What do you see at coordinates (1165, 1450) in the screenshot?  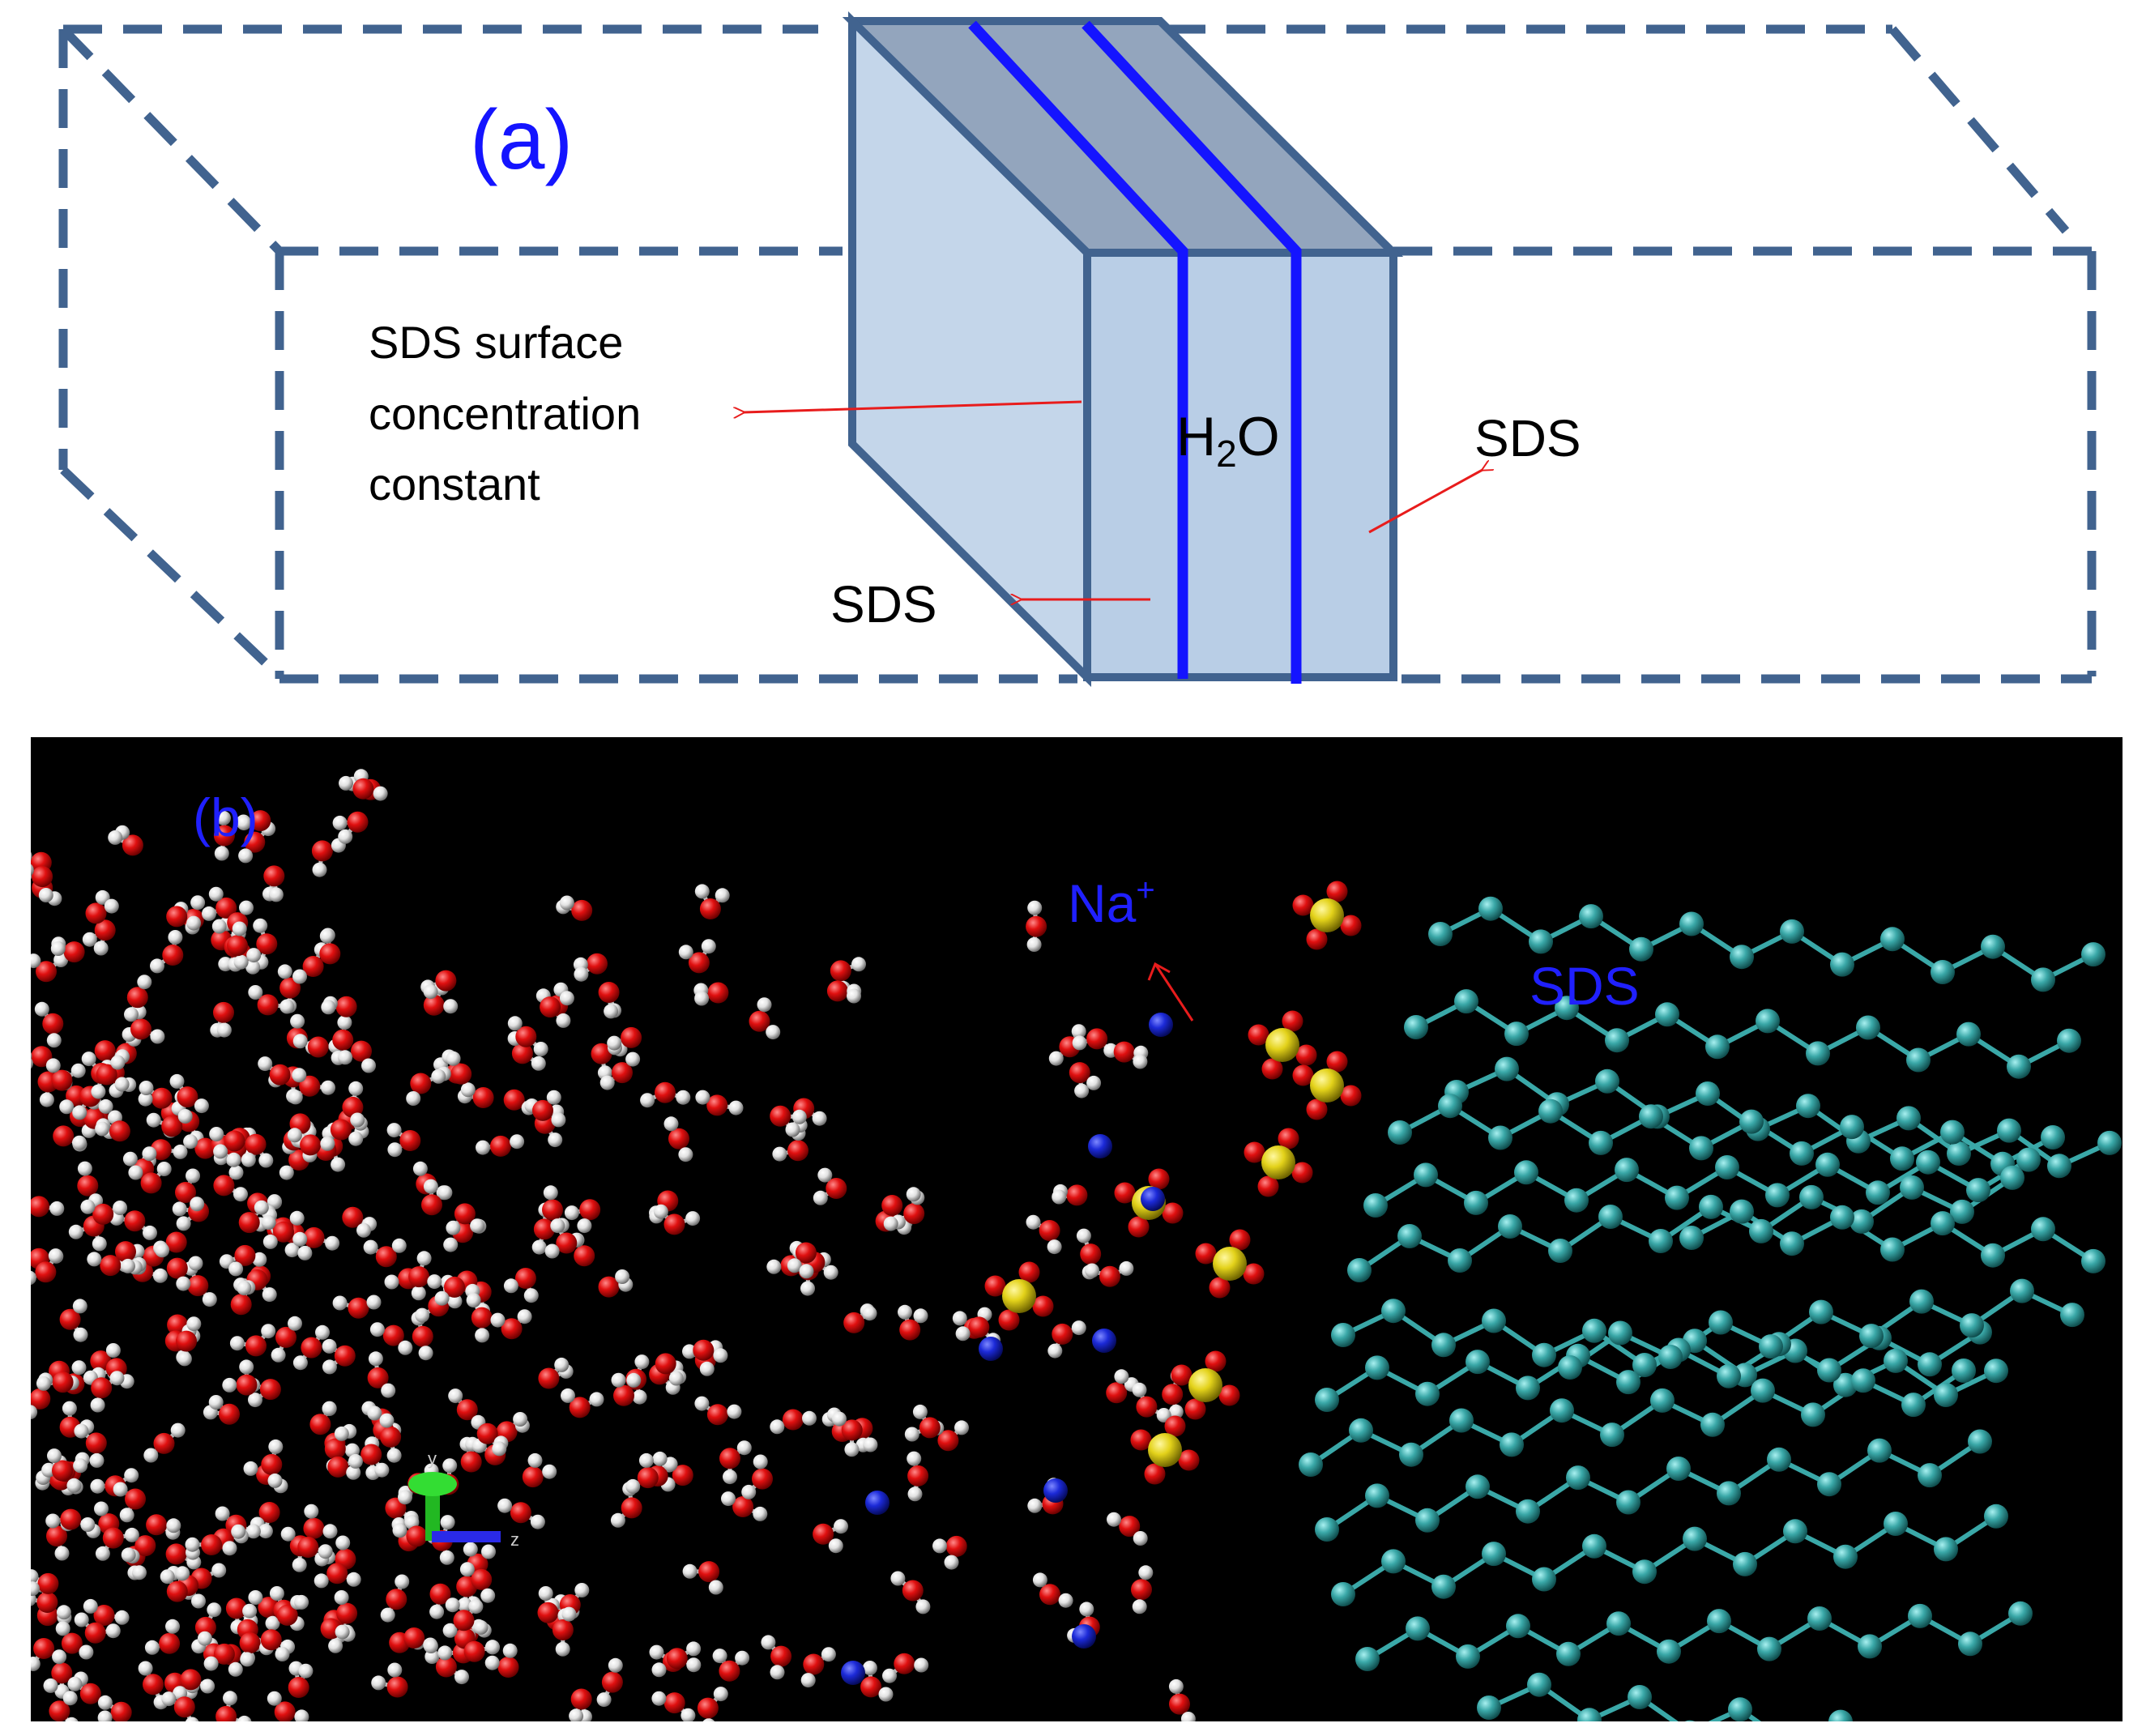 I see `sulfur-atom` at bounding box center [1165, 1450].